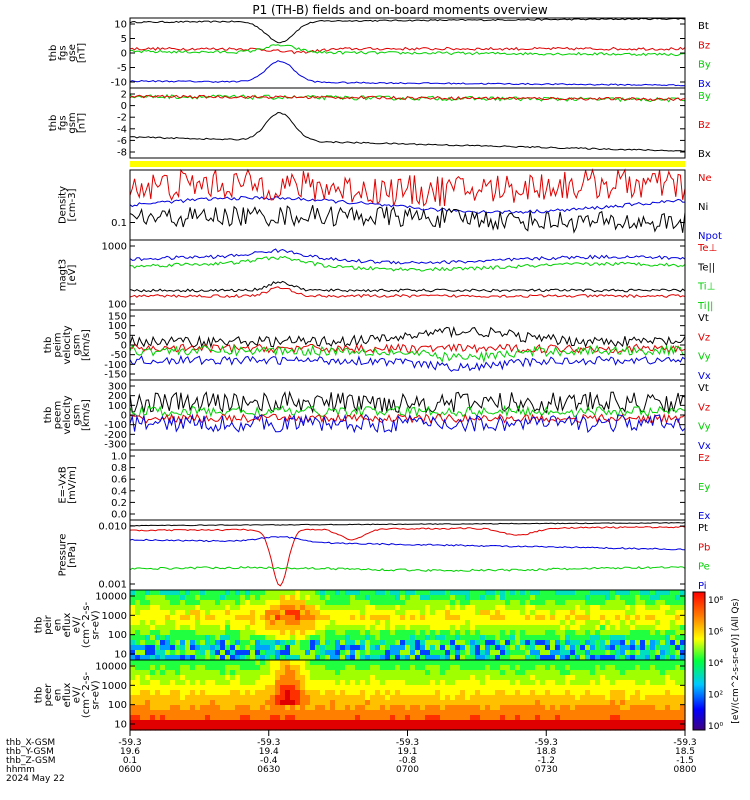 The image size is (750, 800). Describe the element at coordinates (685, 770) in the screenshot. I see `x-tick-label: 0800` at that location.